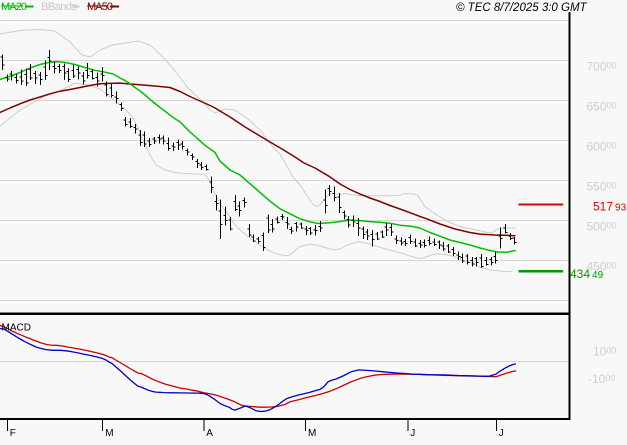  I want to click on svg-text: MA20, so click(14, 7).